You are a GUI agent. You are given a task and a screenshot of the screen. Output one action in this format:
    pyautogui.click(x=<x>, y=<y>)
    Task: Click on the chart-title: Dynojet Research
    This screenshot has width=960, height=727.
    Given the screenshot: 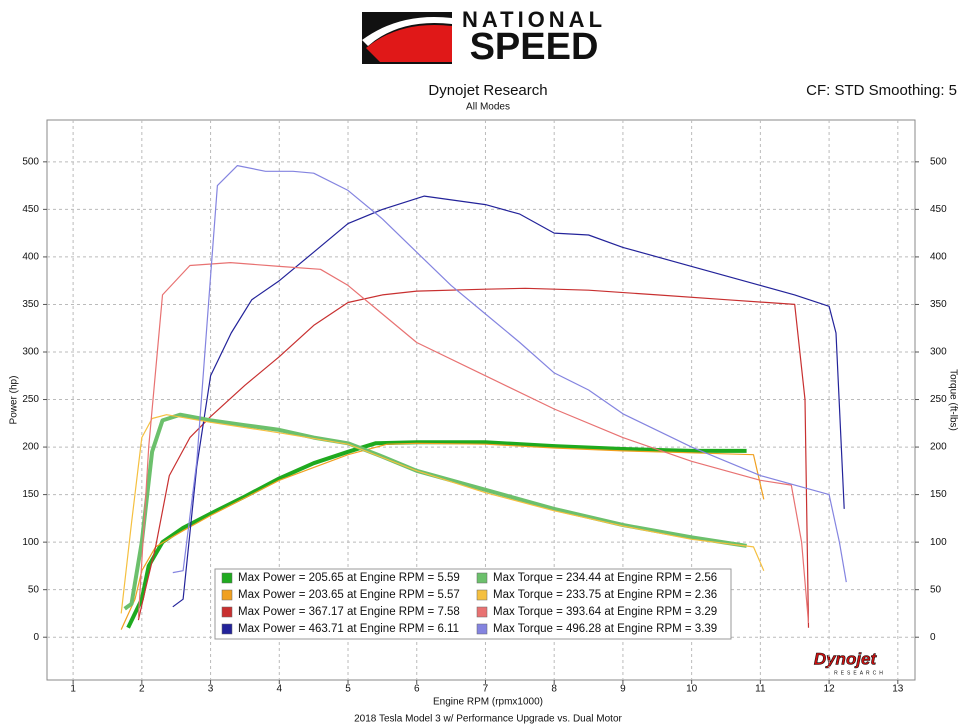 What is the action you would take?
    pyautogui.click(x=487, y=90)
    